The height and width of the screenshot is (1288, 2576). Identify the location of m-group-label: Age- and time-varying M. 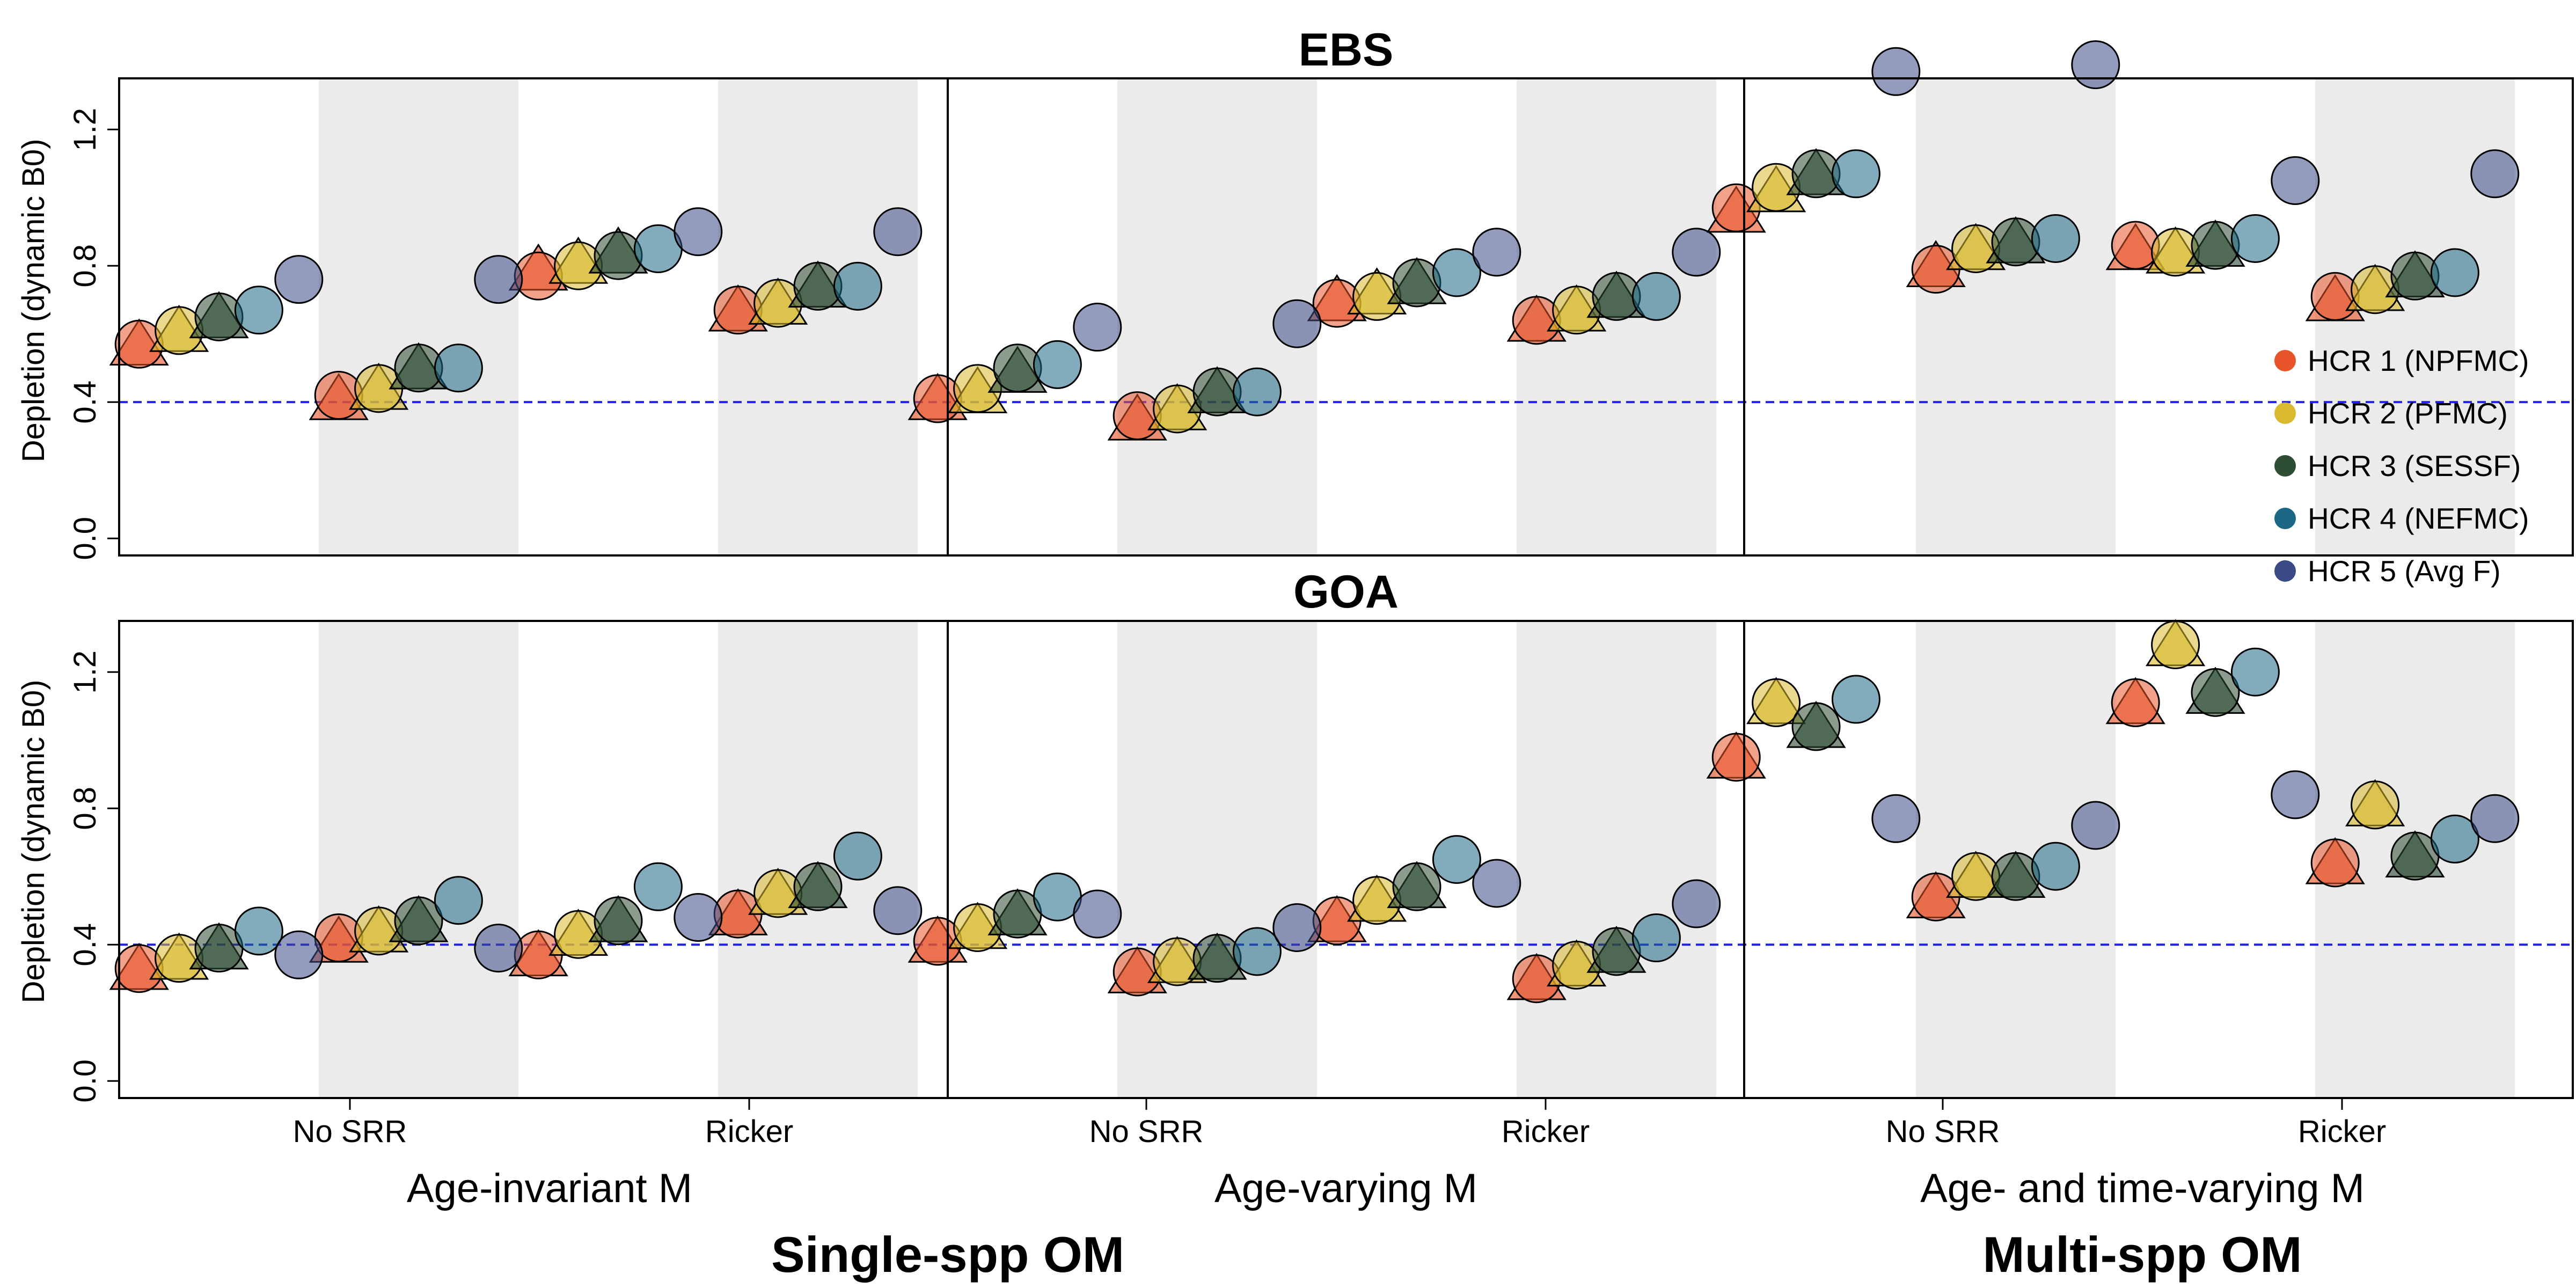
(2142, 1188).